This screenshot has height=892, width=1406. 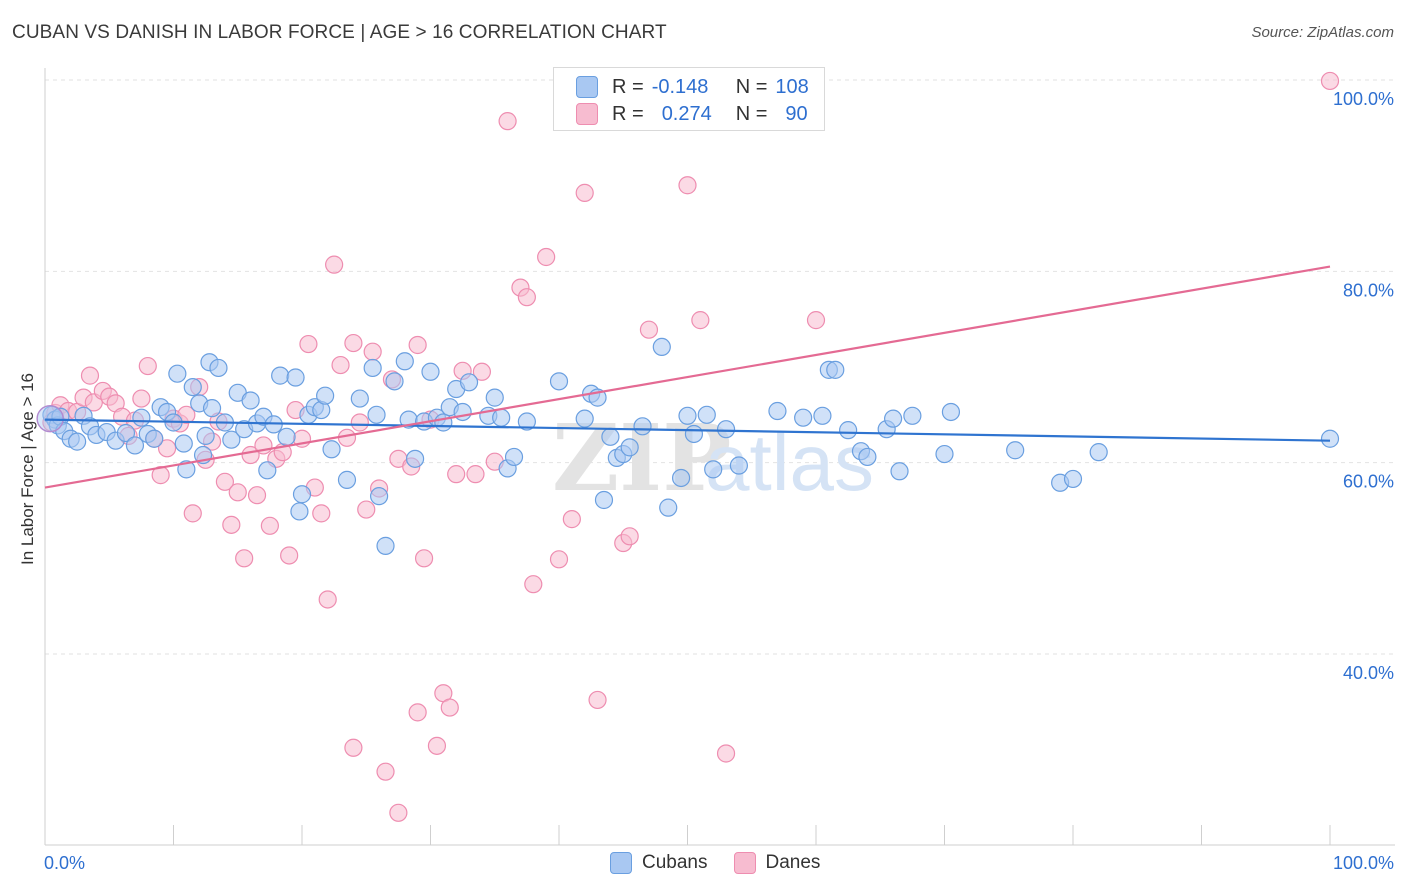 I want to click on legend-label-danes: Danes, so click(x=793, y=862).